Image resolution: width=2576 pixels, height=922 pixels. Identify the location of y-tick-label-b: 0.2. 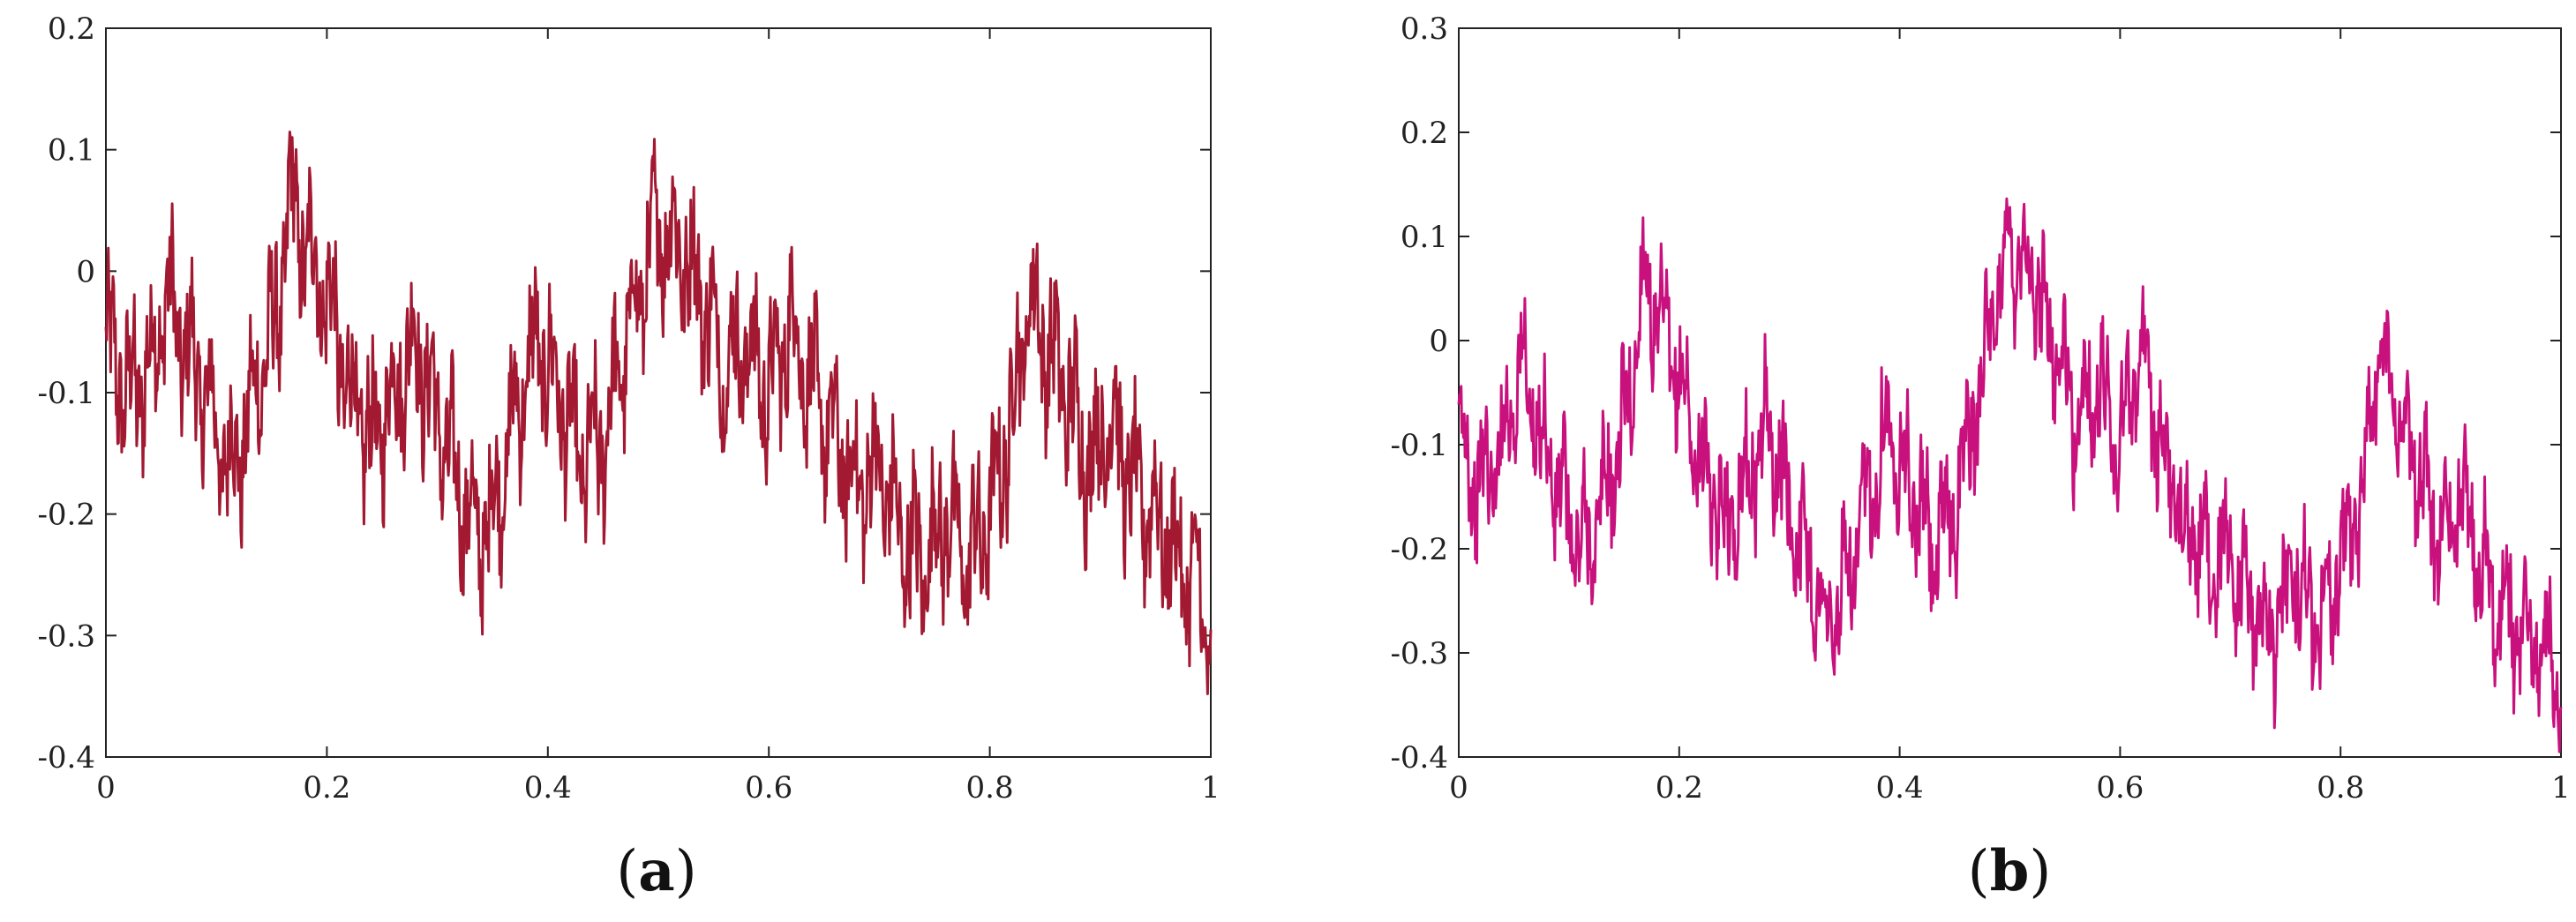
(1424, 133).